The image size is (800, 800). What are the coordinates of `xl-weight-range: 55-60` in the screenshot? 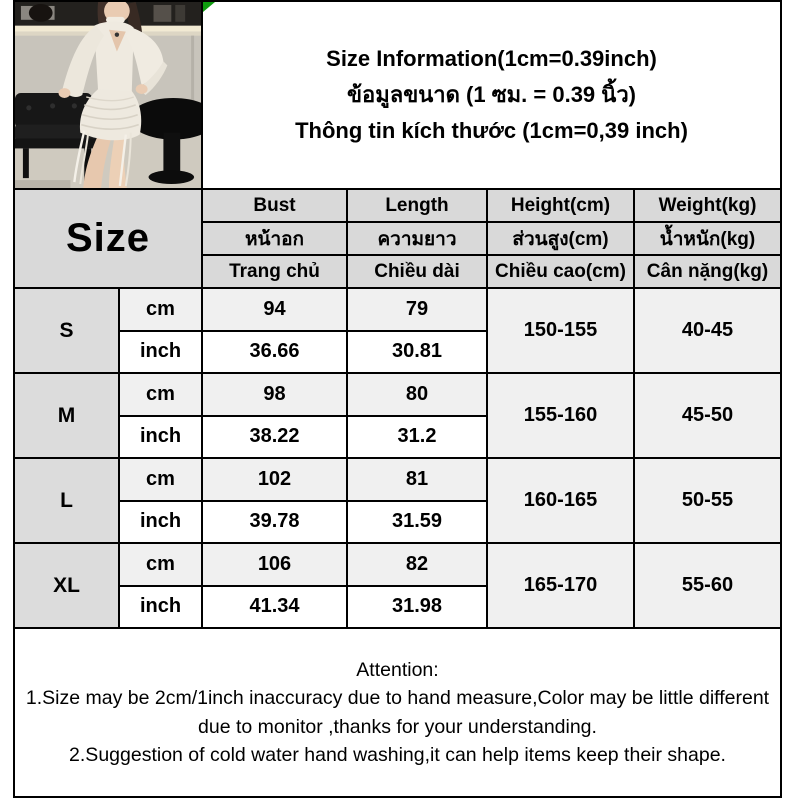 It's located at (707, 585).